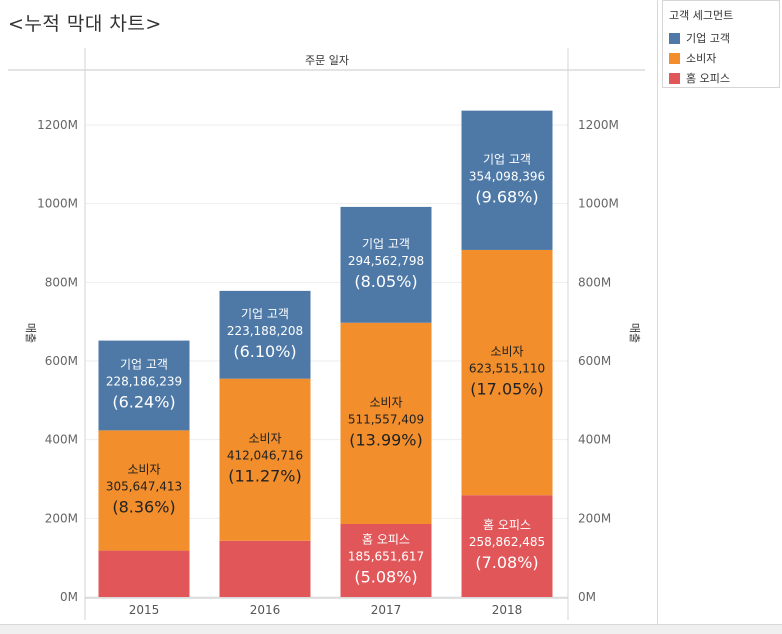  I want to click on legend-label-home-office: 홈 오피스, so click(708, 78).